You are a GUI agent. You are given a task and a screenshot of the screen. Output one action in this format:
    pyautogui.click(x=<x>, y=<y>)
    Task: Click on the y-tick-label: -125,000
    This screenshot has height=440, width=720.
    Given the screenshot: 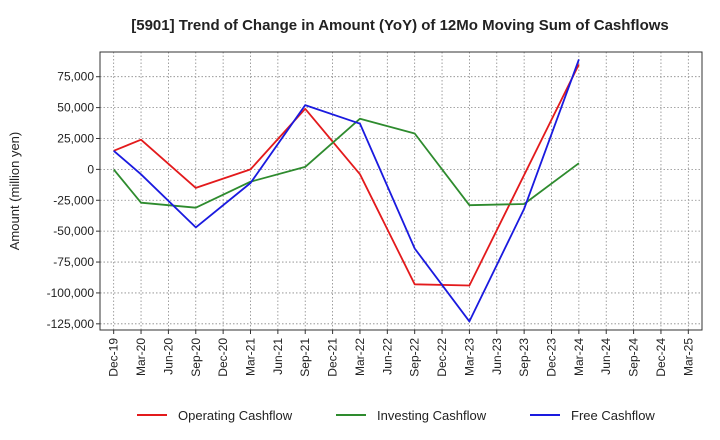 What is the action you would take?
    pyautogui.click(x=71, y=324)
    